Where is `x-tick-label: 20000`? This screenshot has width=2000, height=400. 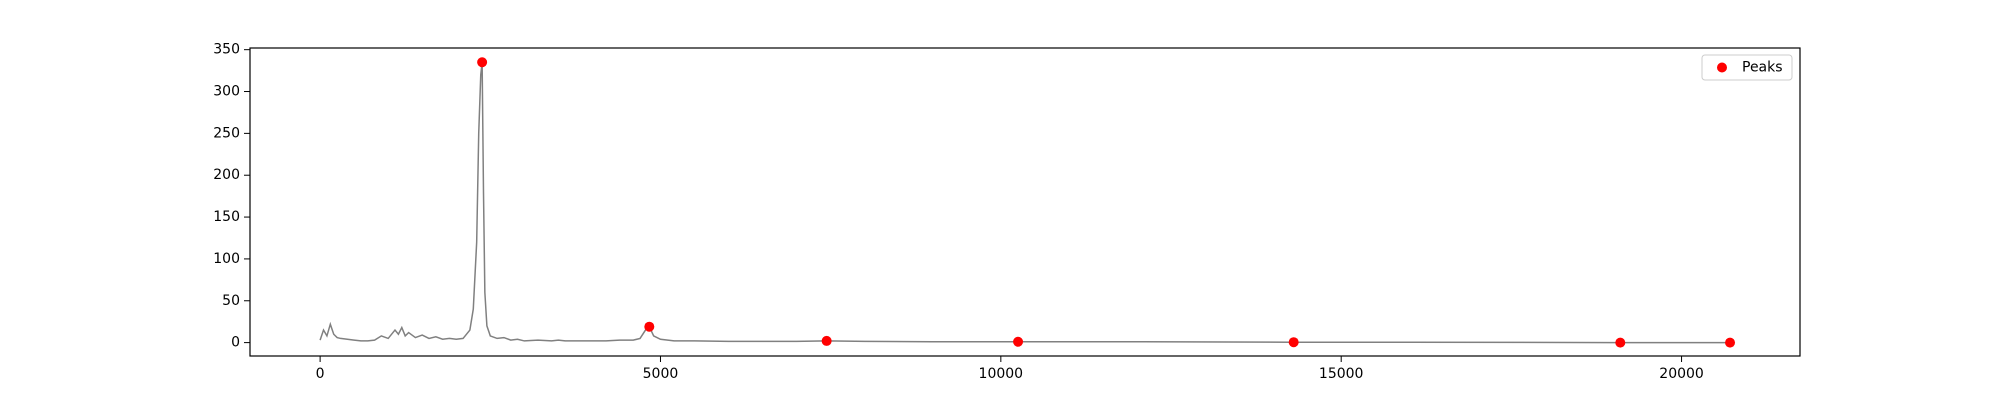 x-tick-label: 20000 is located at coordinates (1681, 374).